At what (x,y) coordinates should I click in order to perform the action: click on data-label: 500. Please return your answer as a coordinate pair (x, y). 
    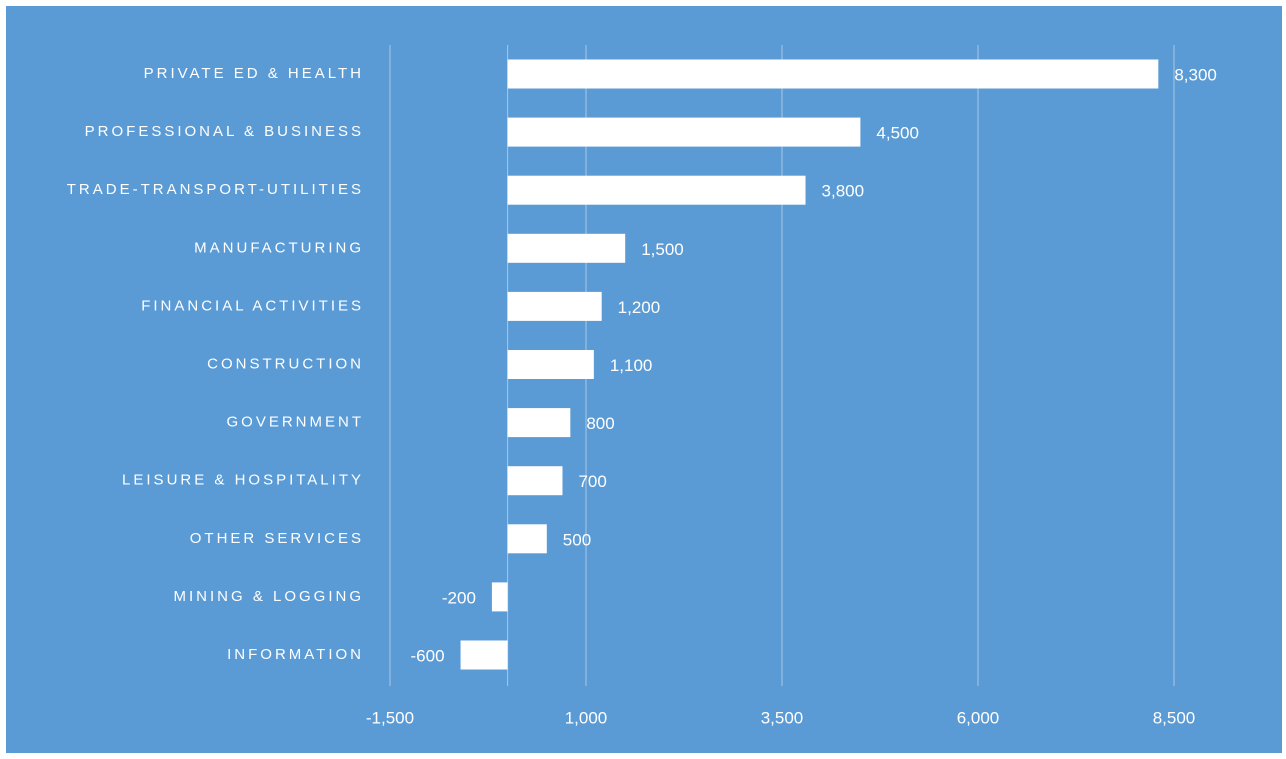
    Looking at the image, I should click on (577, 539).